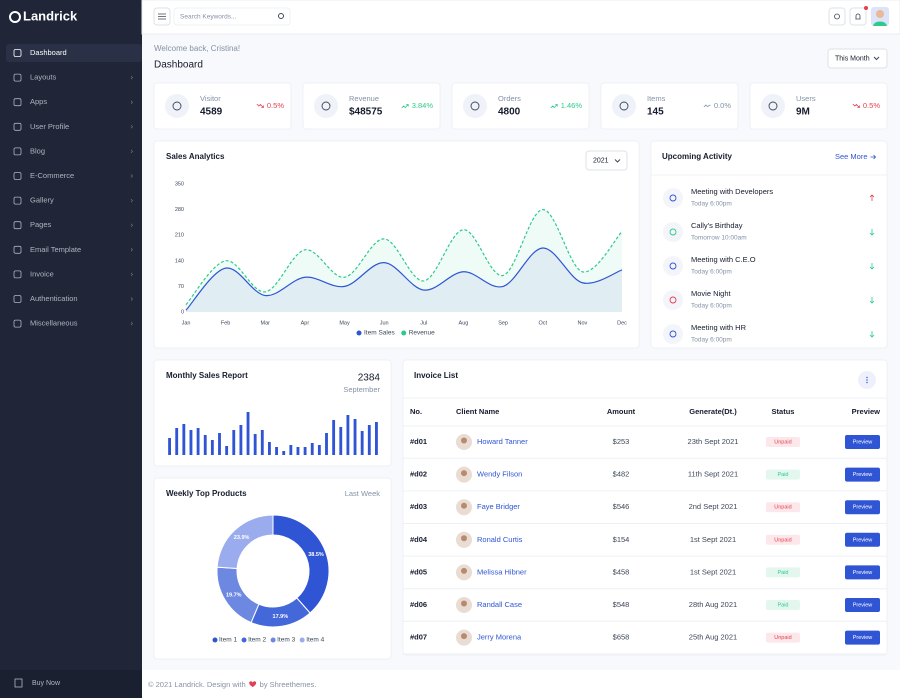 This screenshot has width=900, height=698. What do you see at coordinates (783, 507) in the screenshot?
I see `status-badge` at bounding box center [783, 507].